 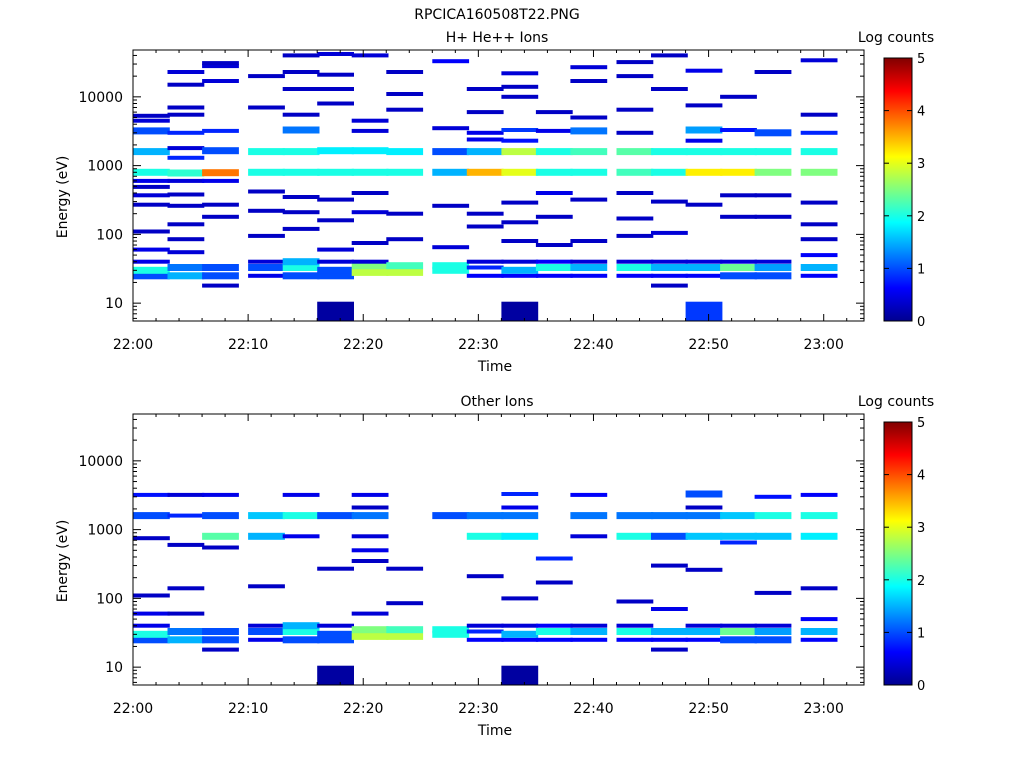 I want to click on x-tick-label: 22:30, so click(x=478, y=709).